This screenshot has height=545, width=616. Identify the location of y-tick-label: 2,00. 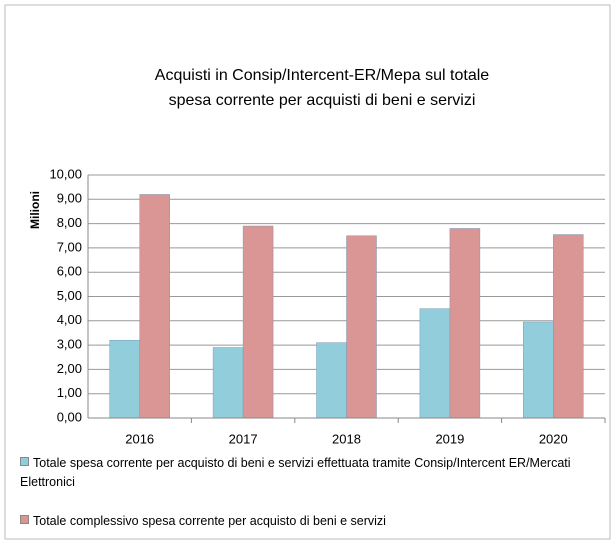
(69, 368).